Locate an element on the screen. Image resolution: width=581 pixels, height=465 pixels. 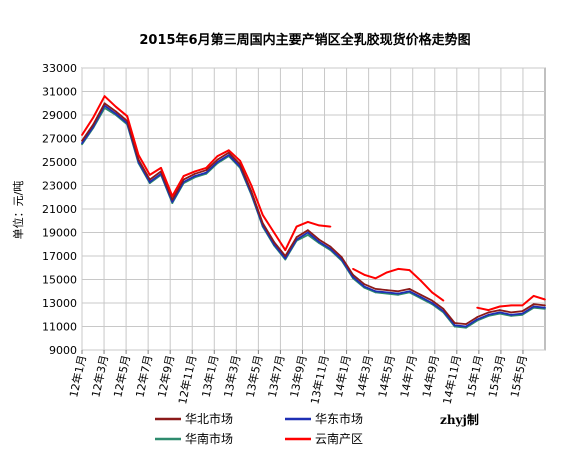
x-tick-label: 14年3月 is located at coordinates (364, 376).